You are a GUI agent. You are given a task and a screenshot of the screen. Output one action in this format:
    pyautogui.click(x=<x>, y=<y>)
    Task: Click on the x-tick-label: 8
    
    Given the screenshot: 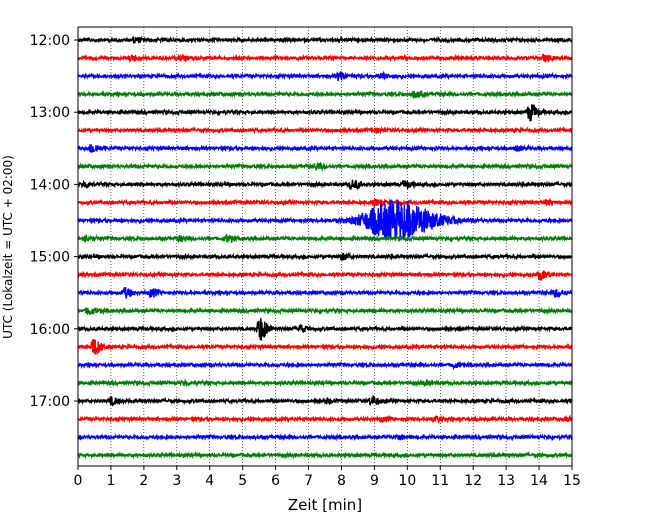 What is the action you would take?
    pyautogui.click(x=341, y=481)
    